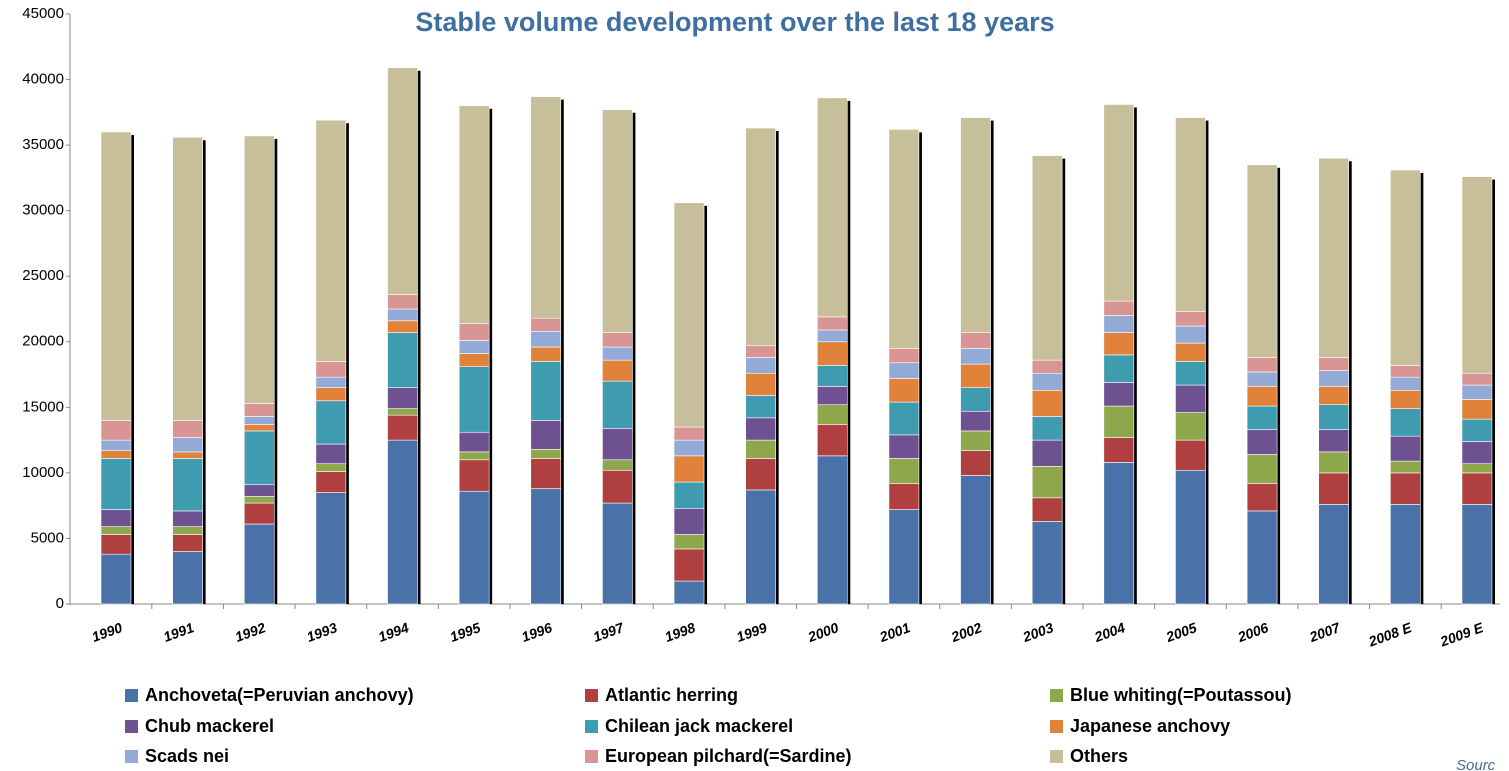 The image size is (1509, 771). Describe the element at coordinates (187, 756) in the screenshot. I see `legend-label: Scads nei` at that location.